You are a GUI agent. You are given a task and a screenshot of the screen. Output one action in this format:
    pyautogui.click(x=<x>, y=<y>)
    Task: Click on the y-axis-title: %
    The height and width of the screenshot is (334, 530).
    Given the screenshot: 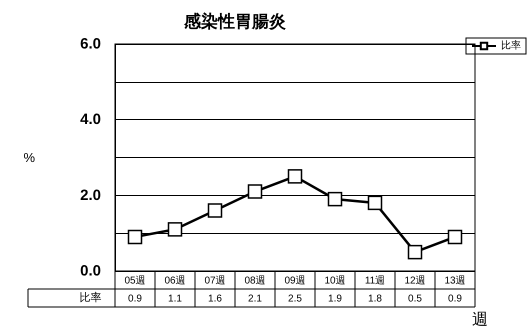 What is the action you would take?
    pyautogui.click(x=29, y=157)
    